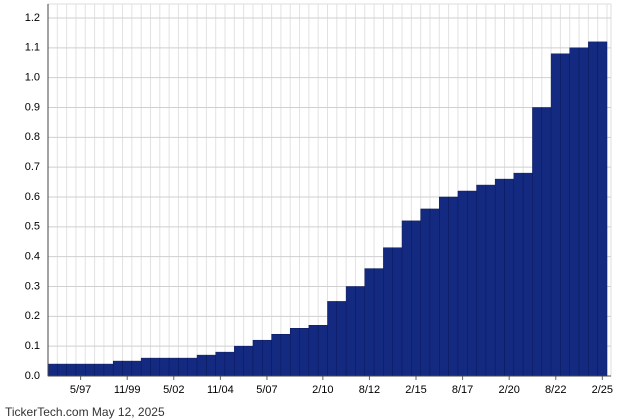 This screenshot has width=640, height=420. I want to click on x-tick-label: 2/25, so click(602, 390).